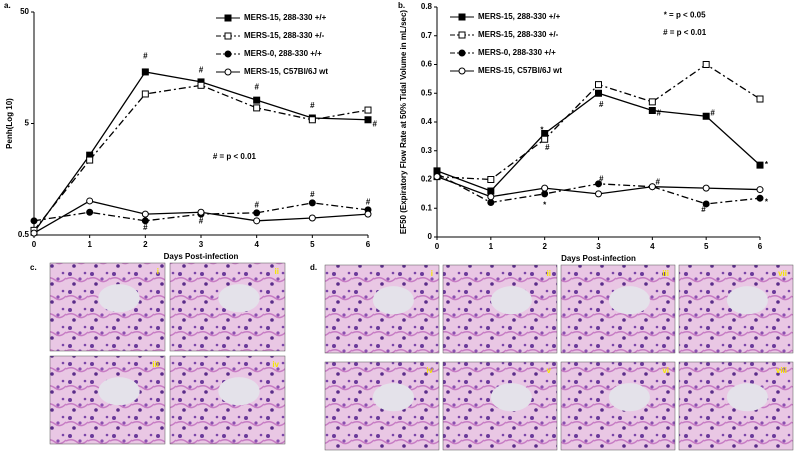 Image resolution: width=800 pixels, height=458 pixels. Describe the element at coordinates (519, 16) in the screenshot. I see `legend-label: MERS-15, 288-330 +/+` at that location.